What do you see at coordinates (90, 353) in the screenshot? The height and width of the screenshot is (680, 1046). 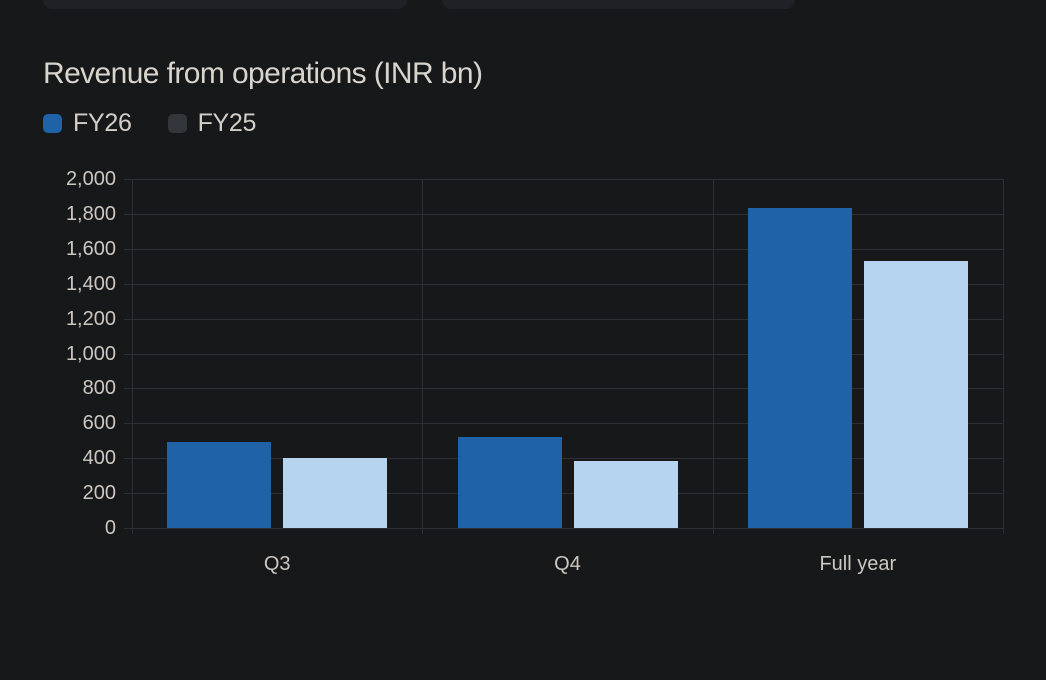 I see `y-axis-label-1000: 1,000` at bounding box center [90, 353].